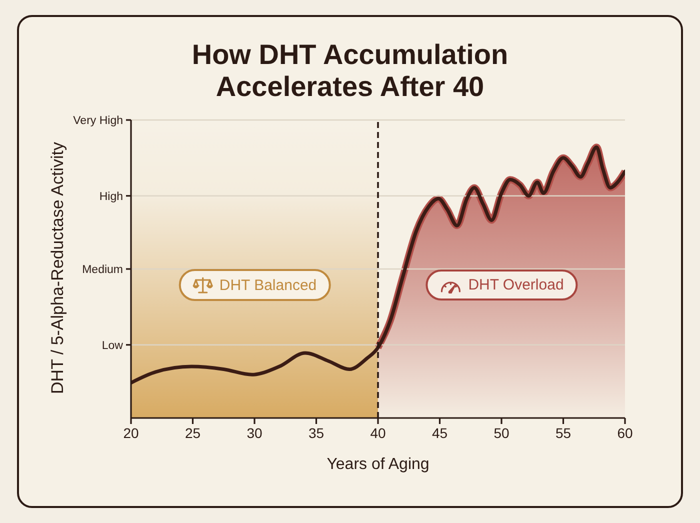 Image resolution: width=700 pixels, height=523 pixels. Describe the element at coordinates (440, 432) in the screenshot. I see `x-tick-label: 45` at that location.